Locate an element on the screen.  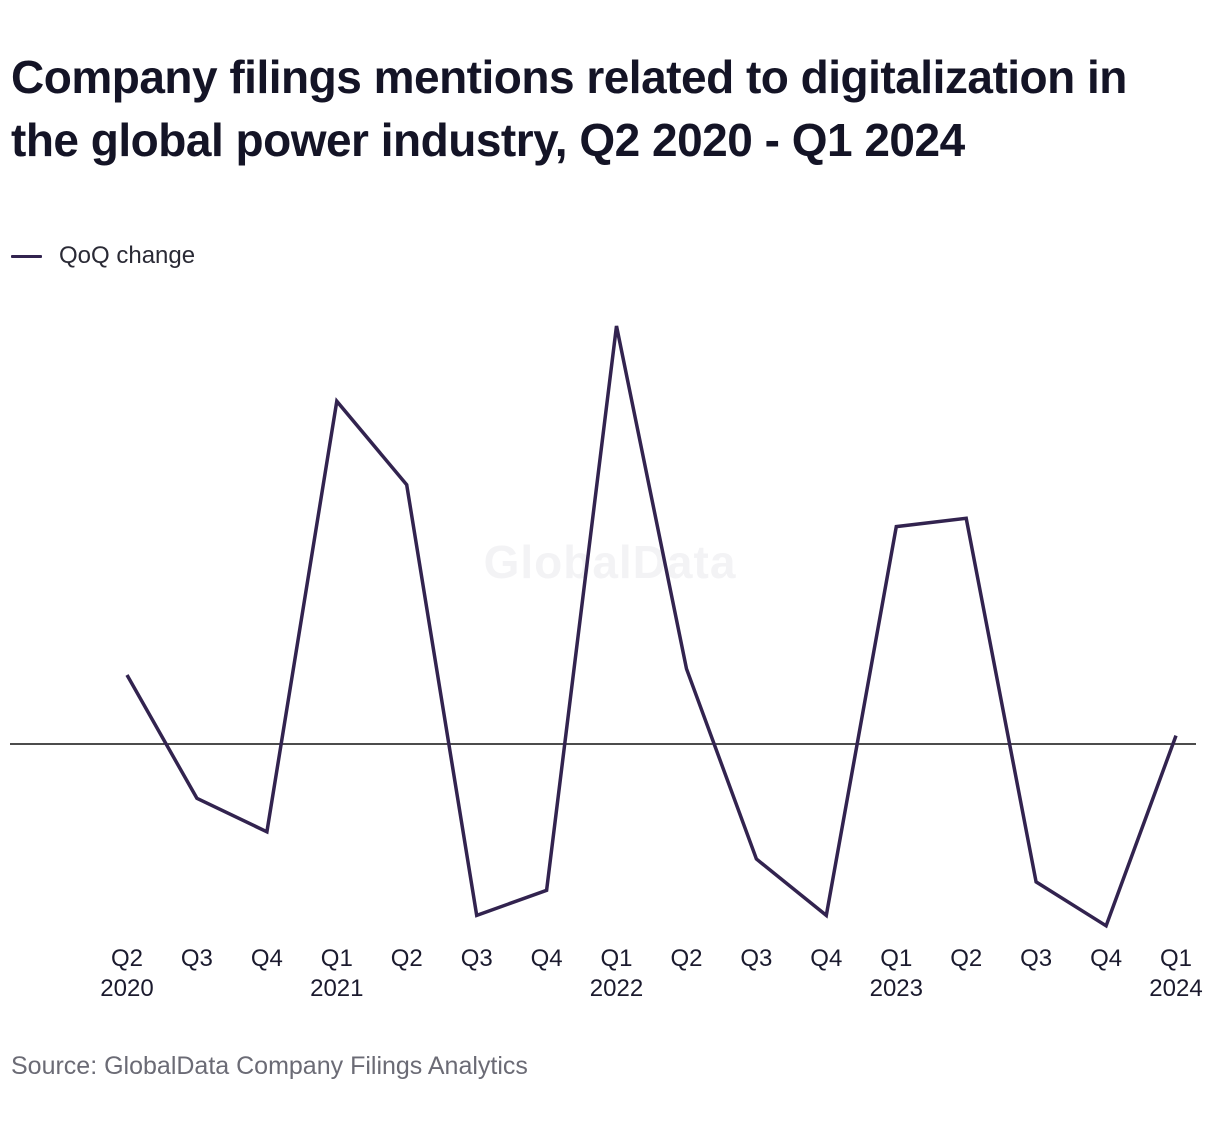
x-tick-year-label: 2020 is located at coordinates (126, 988).